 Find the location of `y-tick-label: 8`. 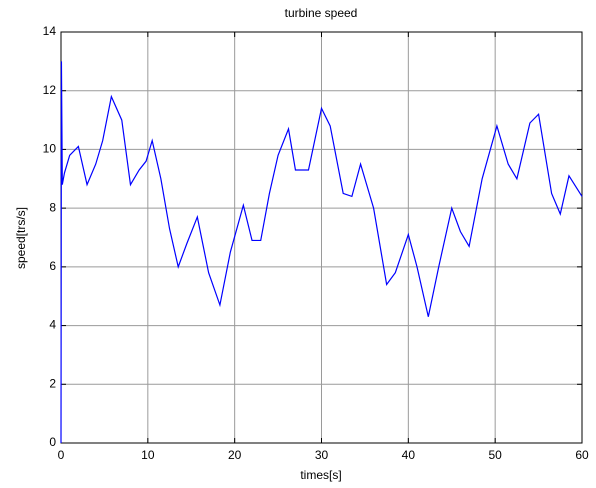

y-tick-label: 8 is located at coordinates (52, 207).